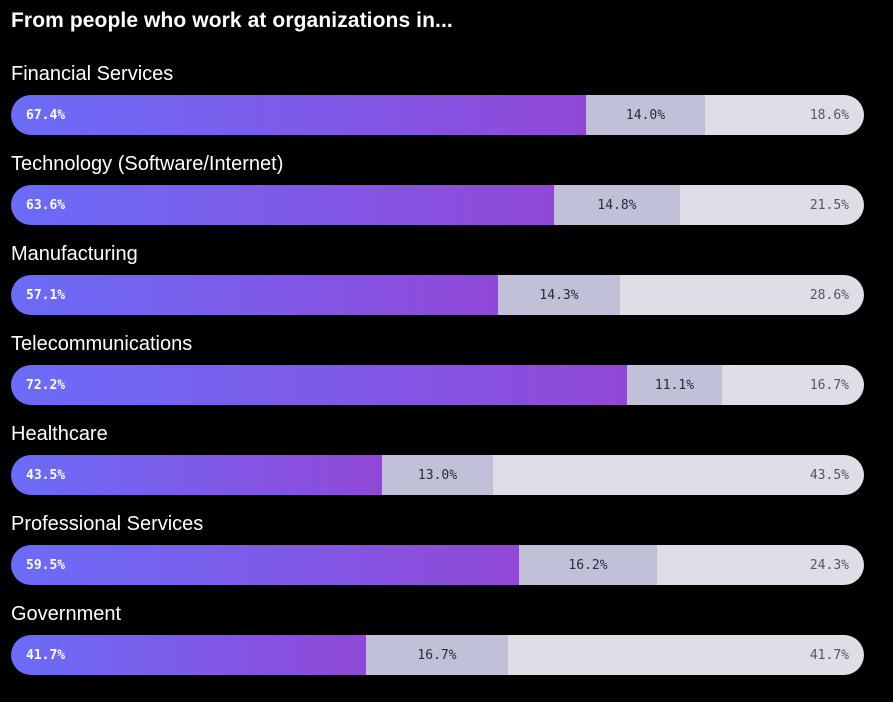  What do you see at coordinates (678, 475) in the screenshot?
I see `bar-segment-tertiary: 43.5%` at bounding box center [678, 475].